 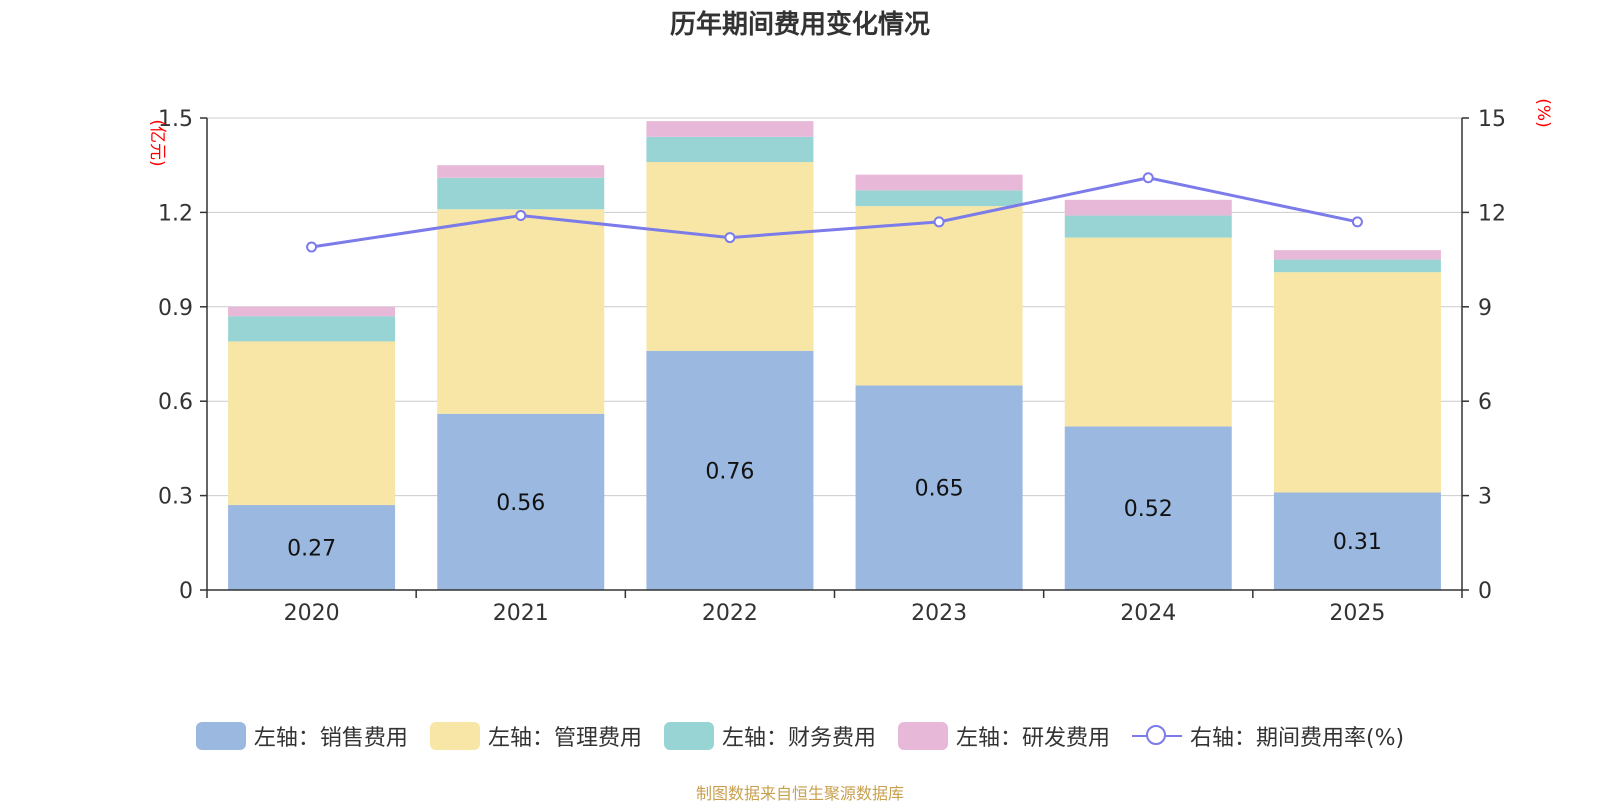 What do you see at coordinates (688, 736) in the screenshot?
I see `legend-swatch-finance` at bounding box center [688, 736].